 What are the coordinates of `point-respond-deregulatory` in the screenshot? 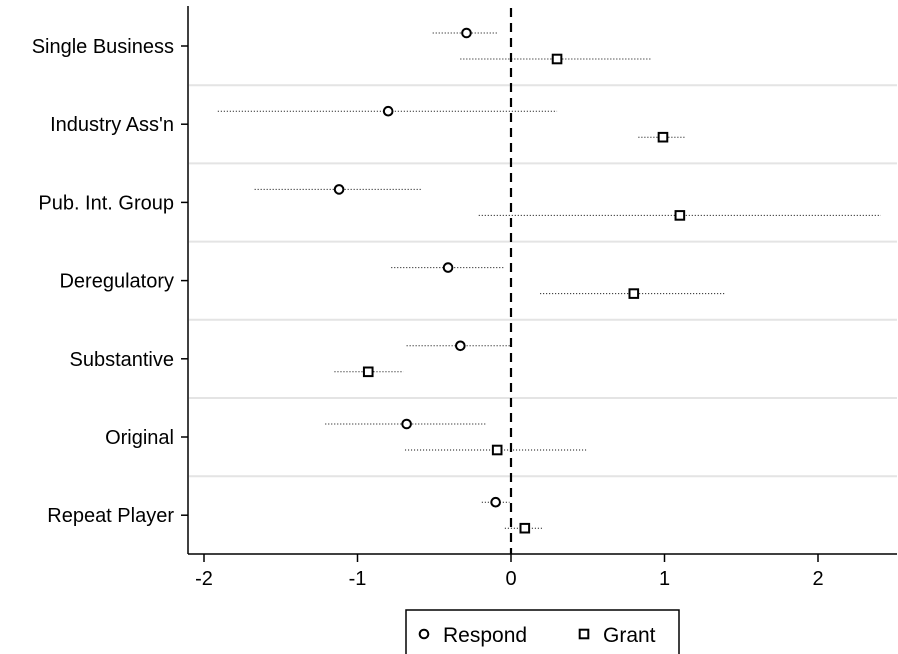 It's located at (448, 267).